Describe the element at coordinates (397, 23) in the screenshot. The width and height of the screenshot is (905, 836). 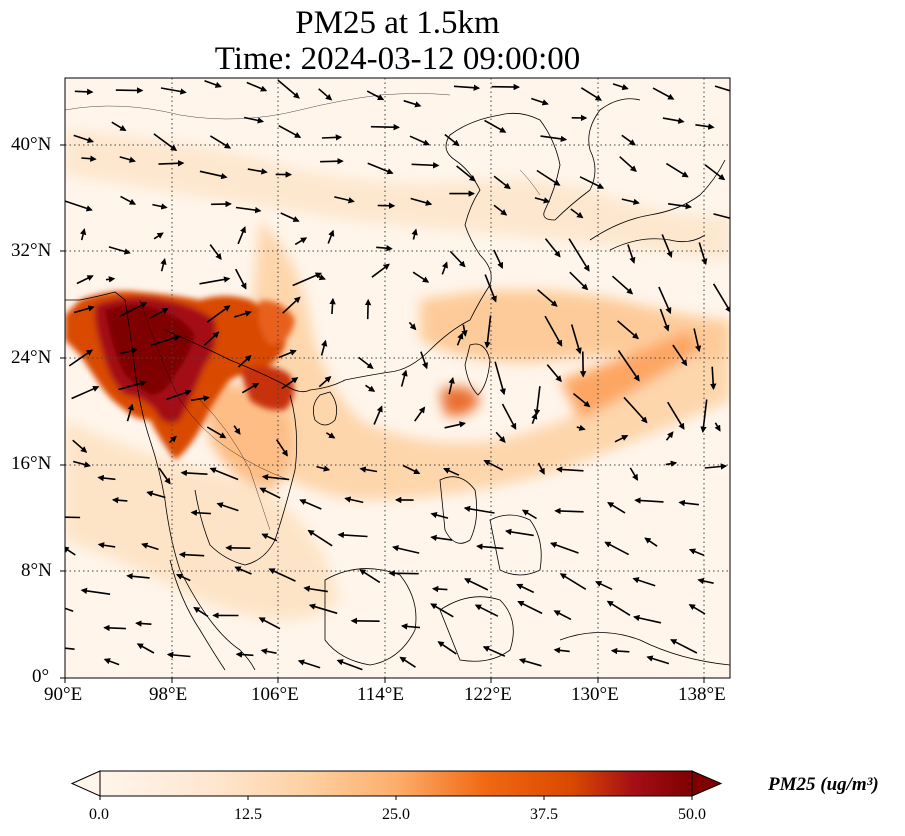
I see `plot-title-line1: PM25 at 1.5km` at that location.